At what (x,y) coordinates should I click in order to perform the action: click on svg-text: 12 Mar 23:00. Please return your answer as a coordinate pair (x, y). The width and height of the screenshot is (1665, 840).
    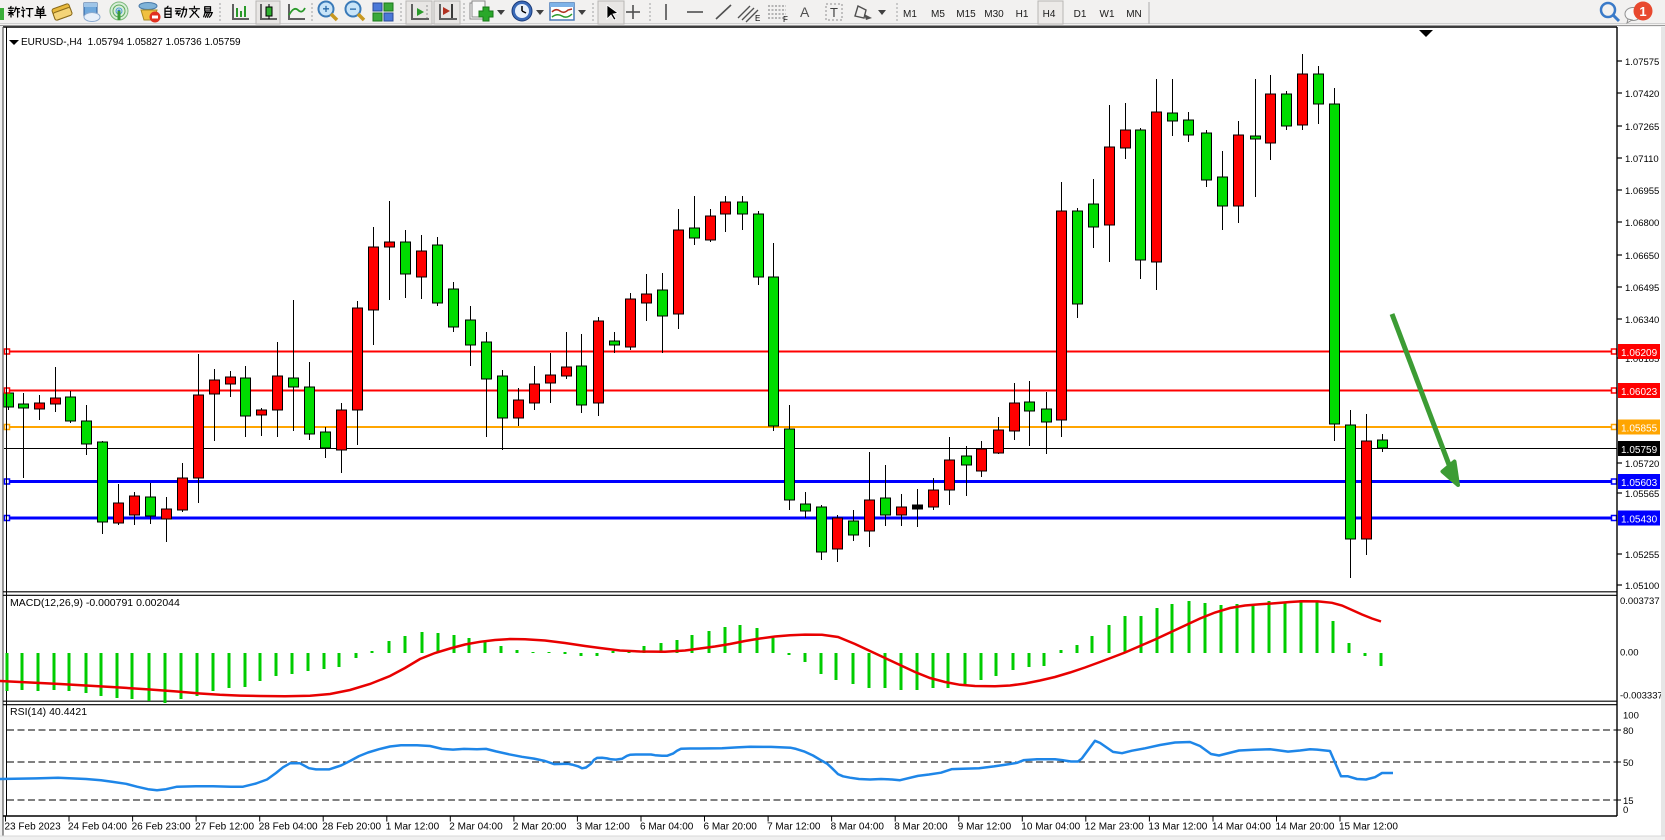
    Looking at the image, I should click on (1114, 827).